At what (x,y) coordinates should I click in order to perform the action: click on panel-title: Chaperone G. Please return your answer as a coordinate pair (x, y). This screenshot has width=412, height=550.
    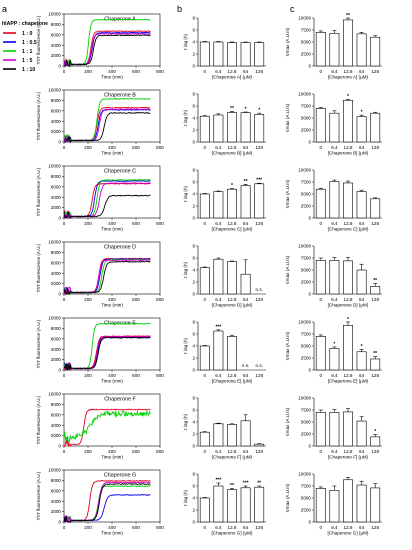
    Looking at the image, I should click on (120, 476).